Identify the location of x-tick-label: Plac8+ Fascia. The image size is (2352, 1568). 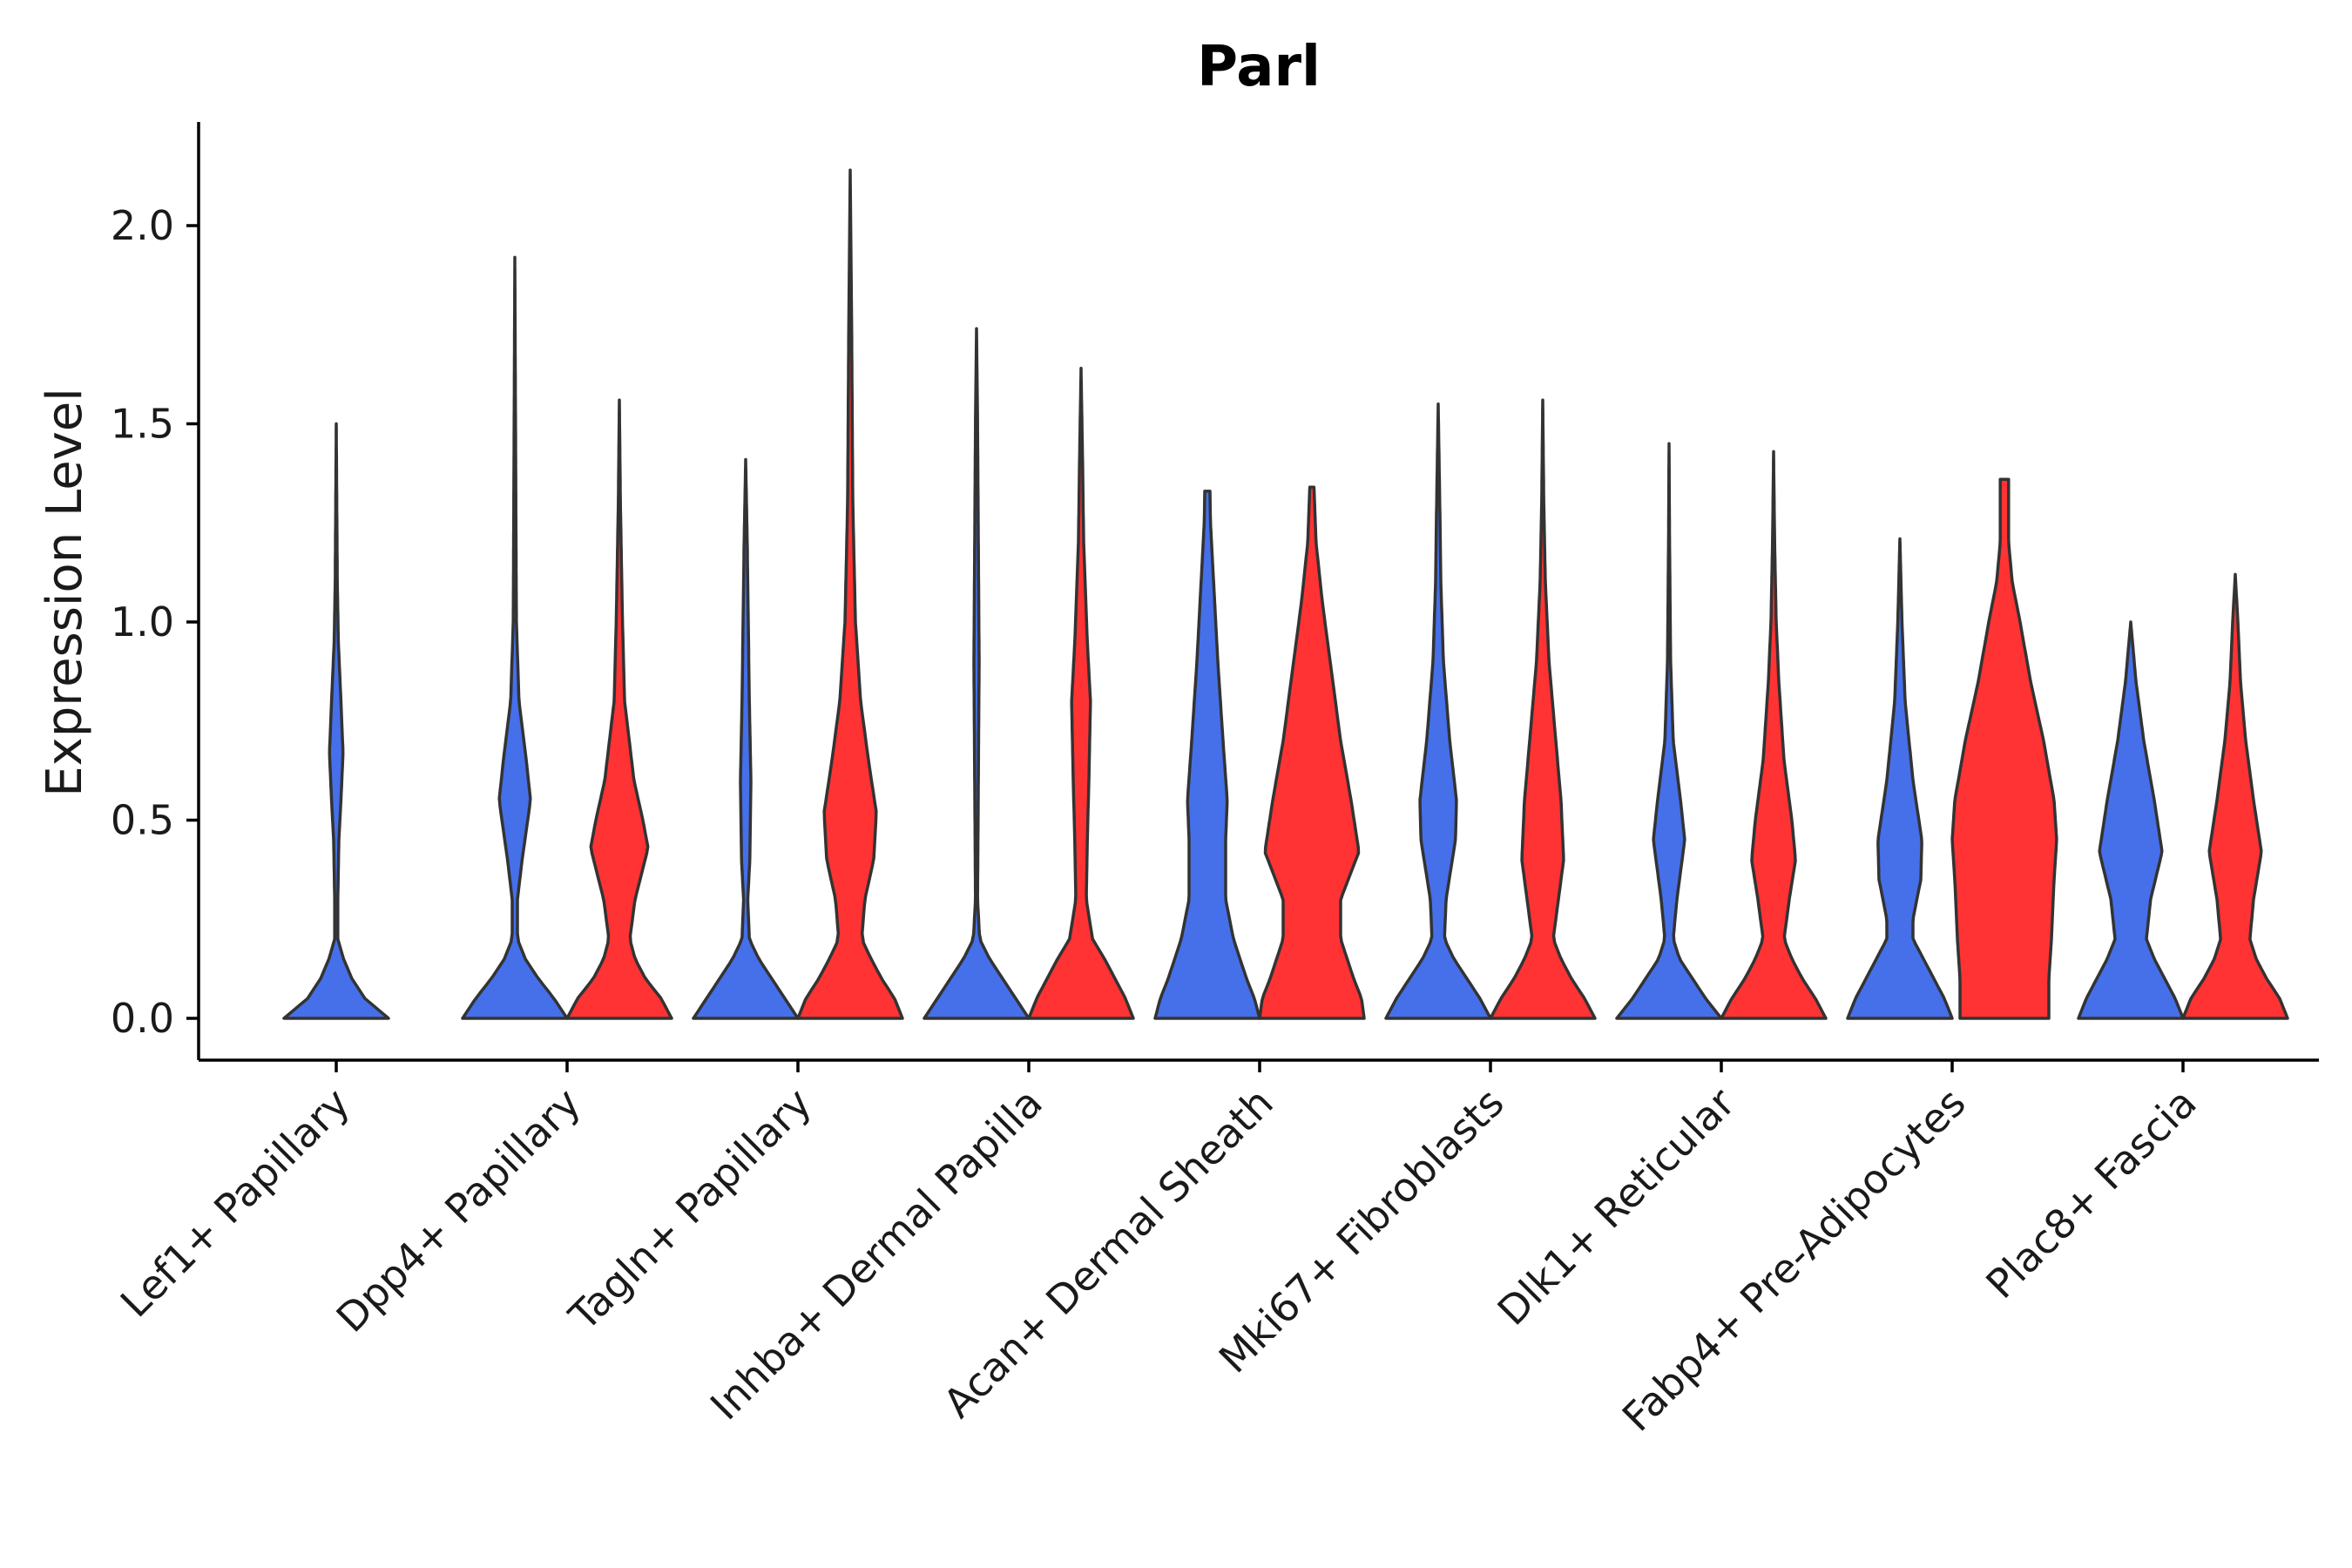
(2091, 1193).